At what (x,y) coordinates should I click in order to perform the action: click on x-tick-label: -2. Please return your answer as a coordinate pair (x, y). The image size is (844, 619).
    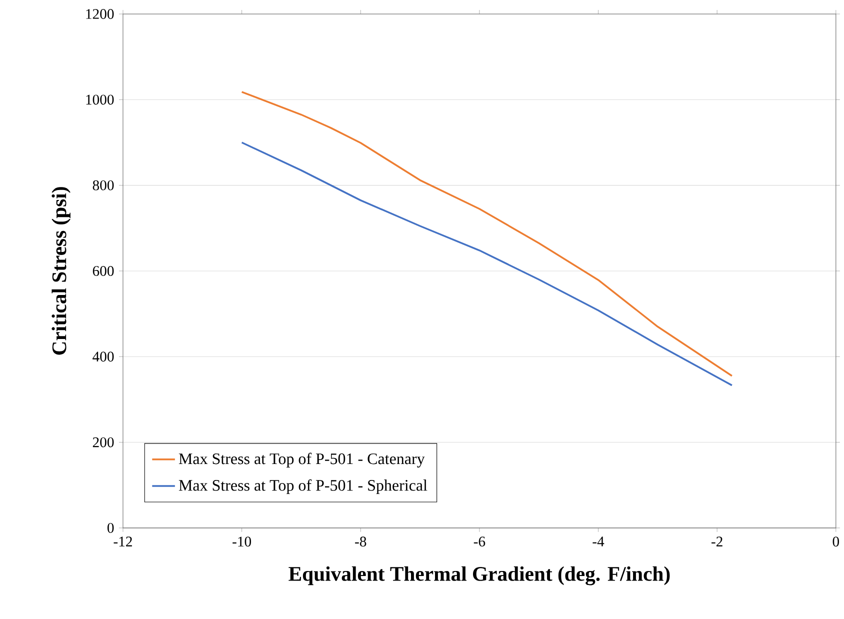
    Looking at the image, I should click on (717, 541).